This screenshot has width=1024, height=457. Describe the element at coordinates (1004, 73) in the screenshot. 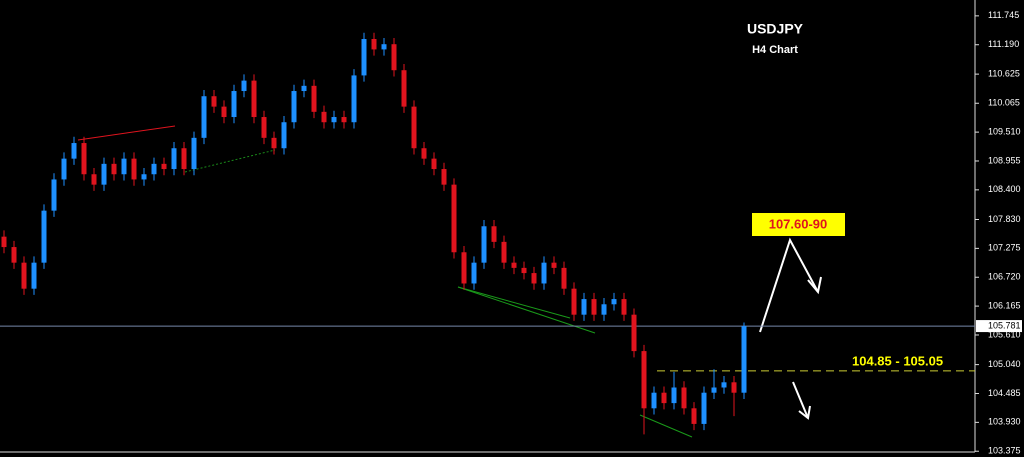

I see `y-tick-label: 110.625` at that location.